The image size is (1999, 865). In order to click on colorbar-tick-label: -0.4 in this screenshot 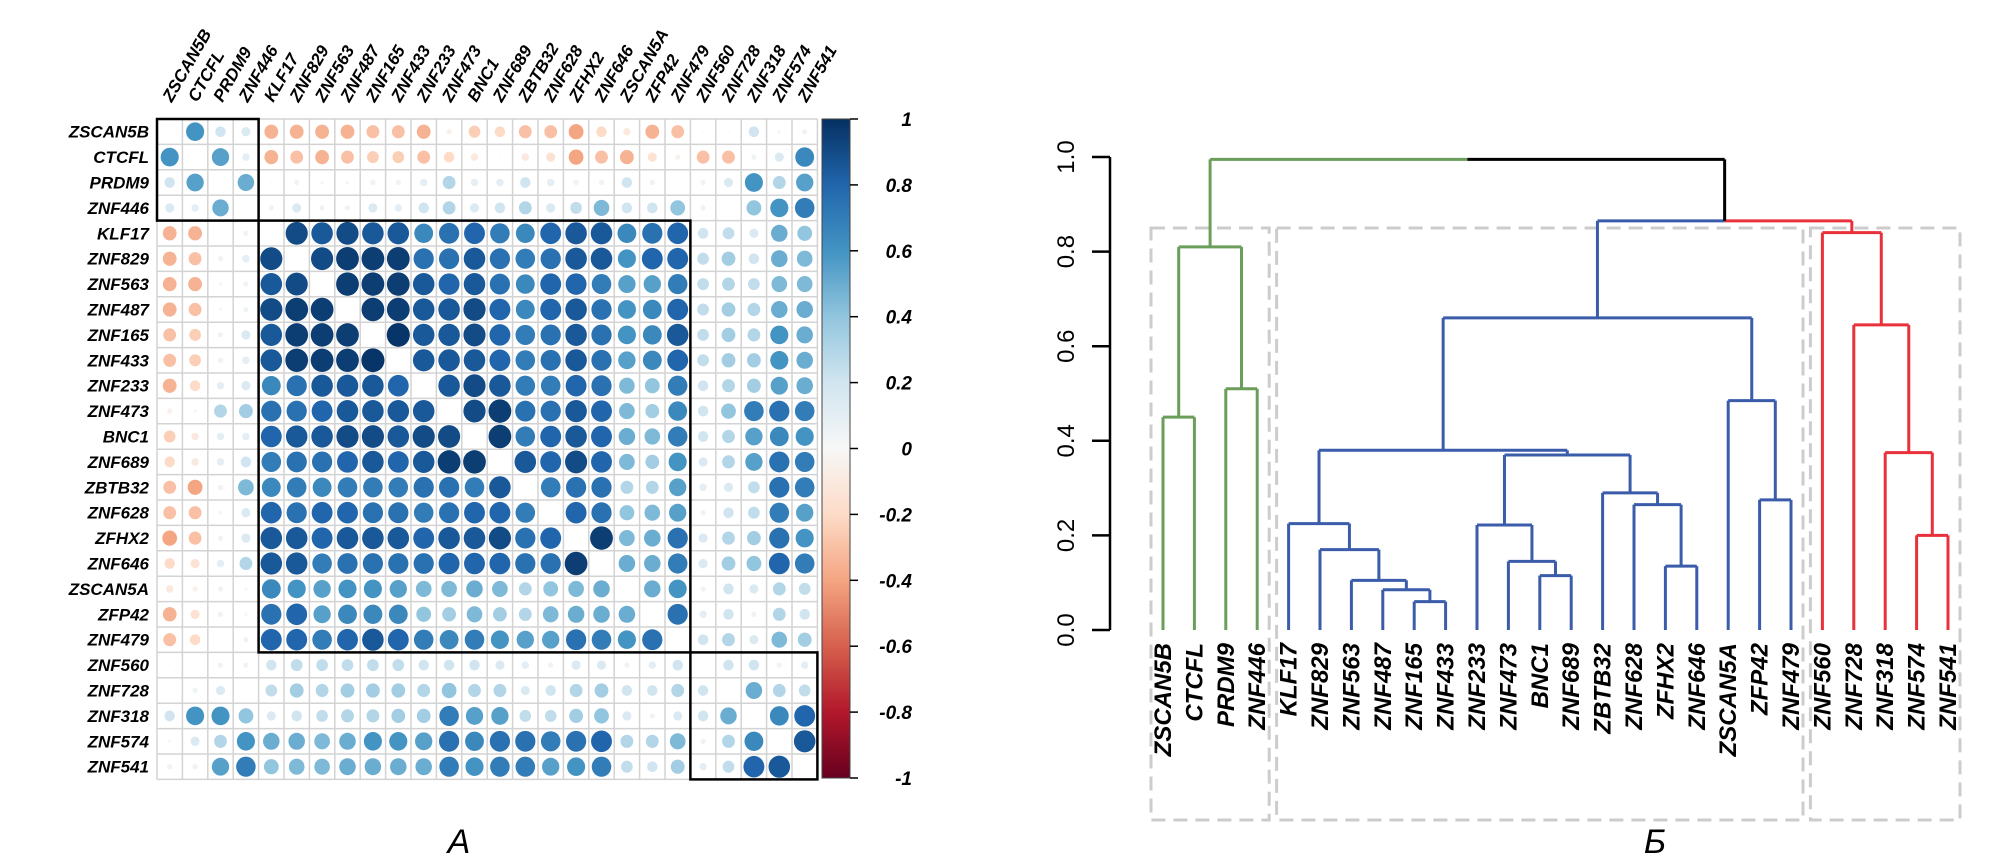, I will do `click(895, 581)`.